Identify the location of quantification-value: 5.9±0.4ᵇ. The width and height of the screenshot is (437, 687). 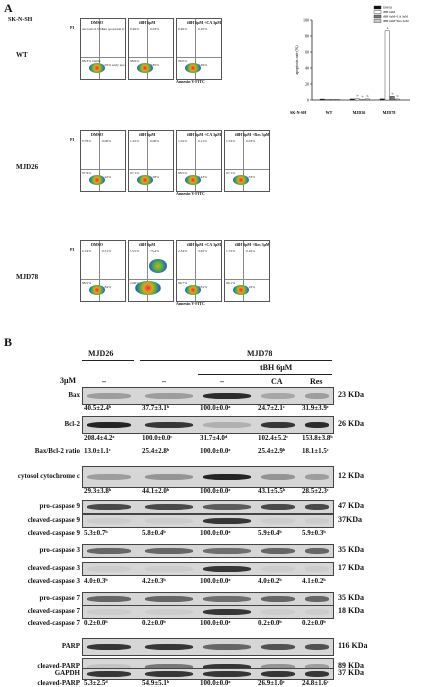
(270, 533).